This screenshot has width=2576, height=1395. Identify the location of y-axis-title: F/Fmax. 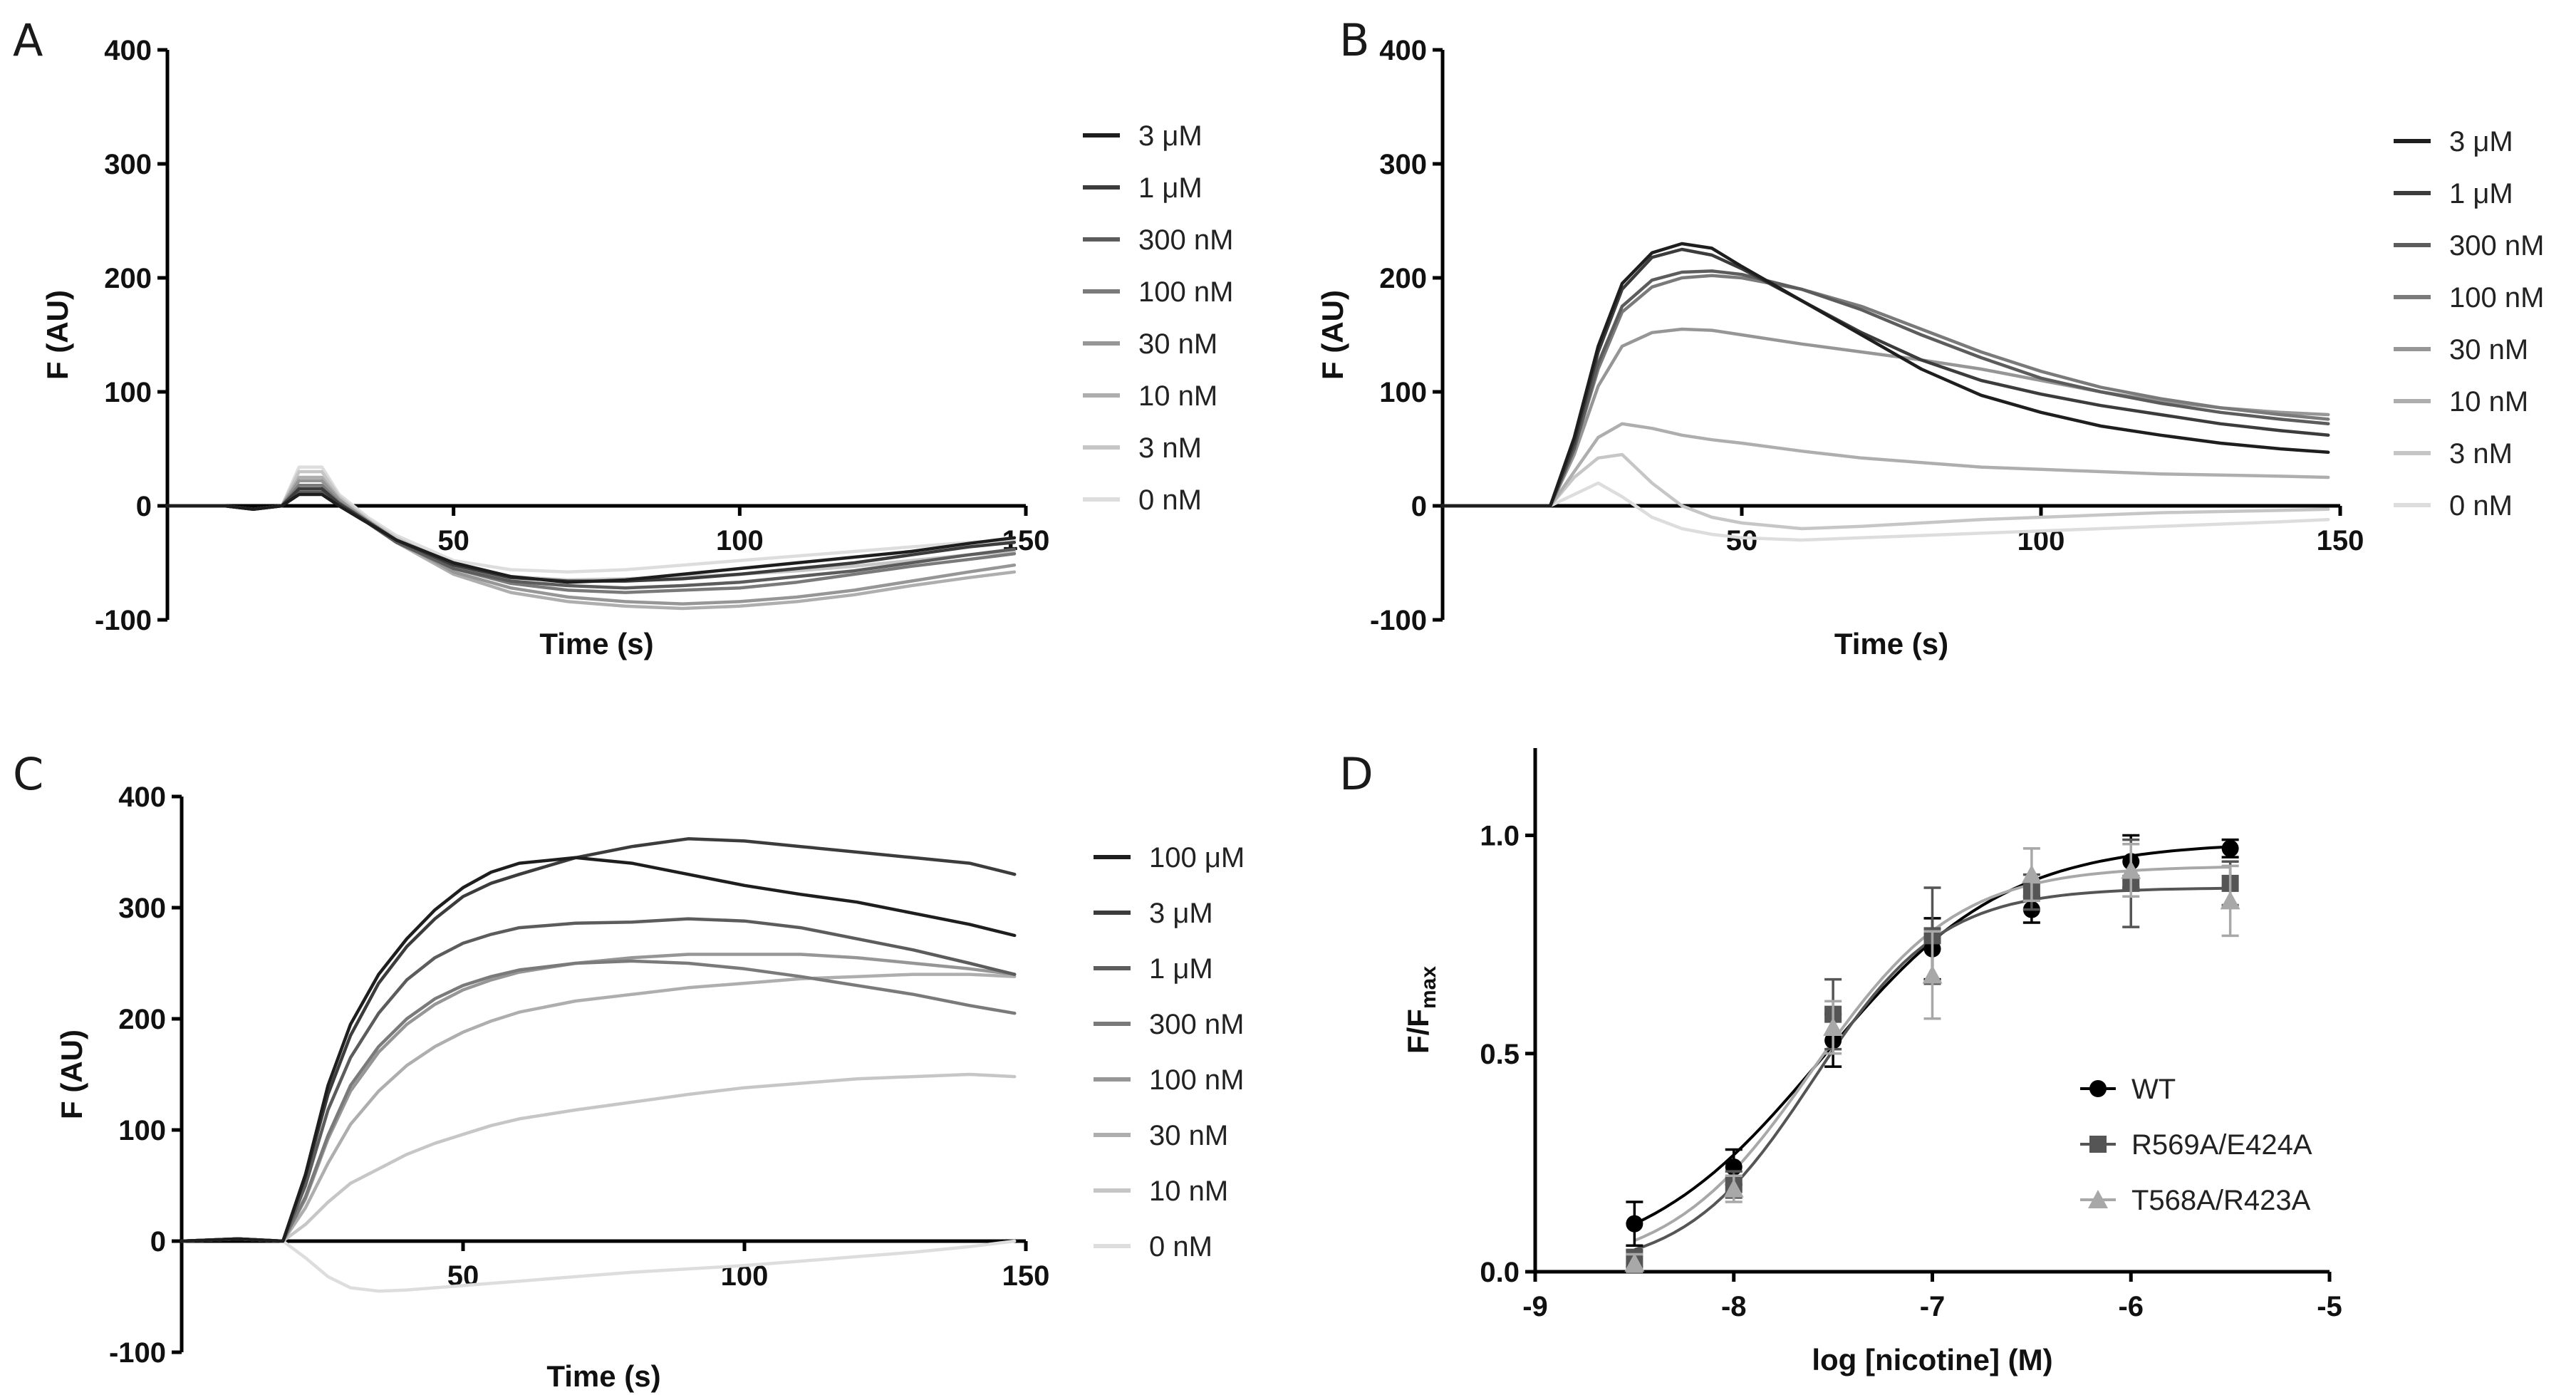
(1420, 1010).